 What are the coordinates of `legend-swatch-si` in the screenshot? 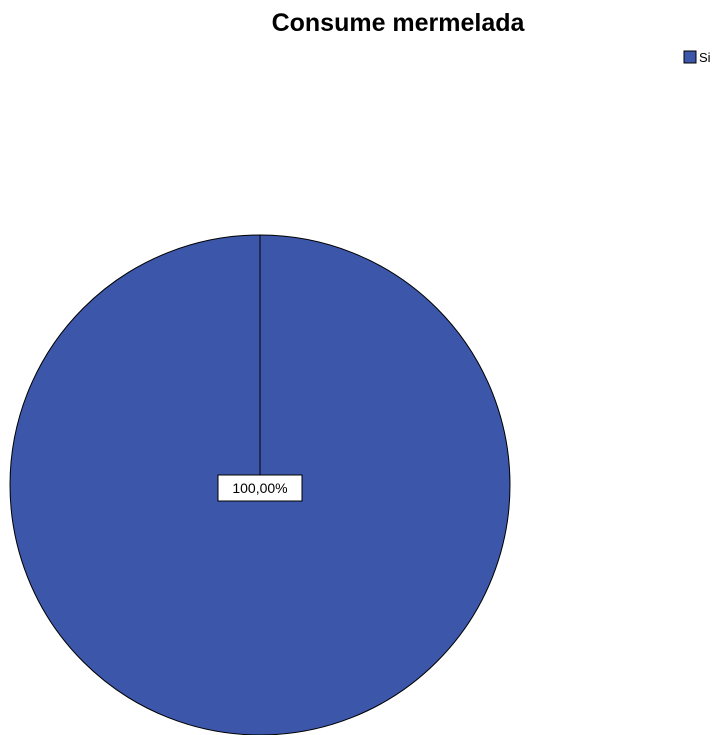 It's located at (690, 57).